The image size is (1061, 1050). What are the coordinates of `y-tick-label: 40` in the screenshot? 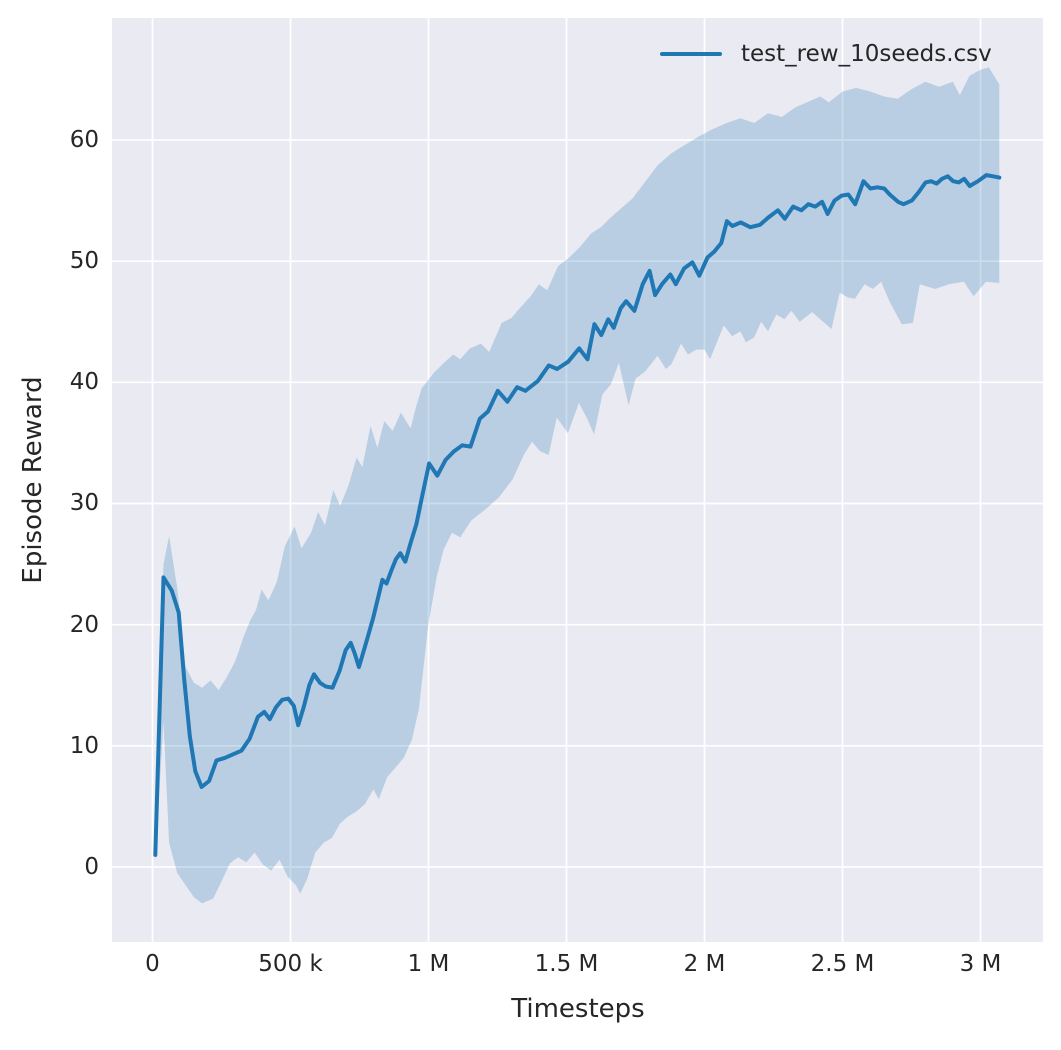 It's located at (84, 382).